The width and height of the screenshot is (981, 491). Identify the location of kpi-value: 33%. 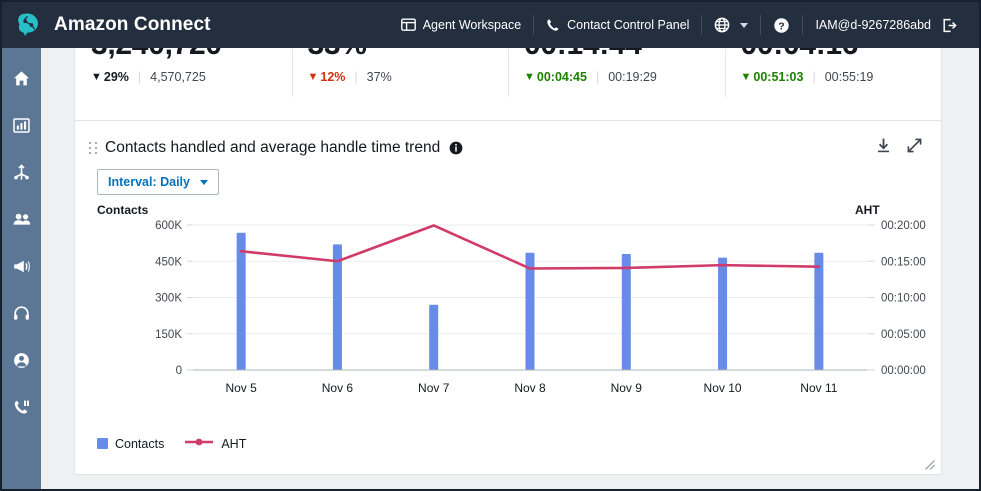
(400, 55).